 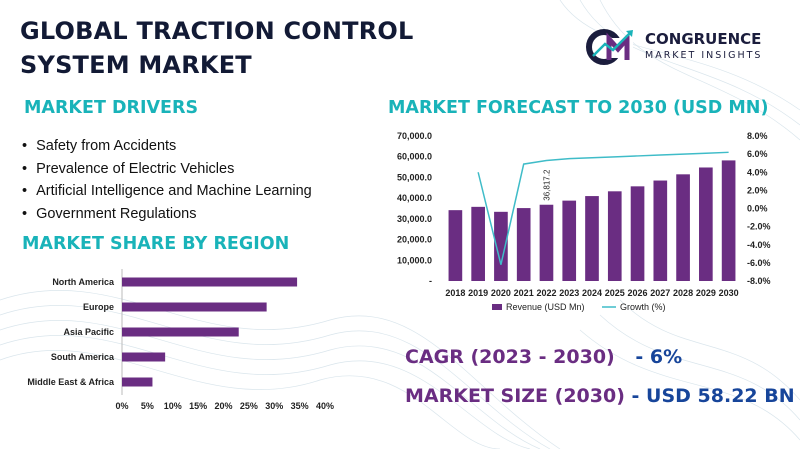 I want to click on data-label: 36,817.2, so click(x=546, y=185).